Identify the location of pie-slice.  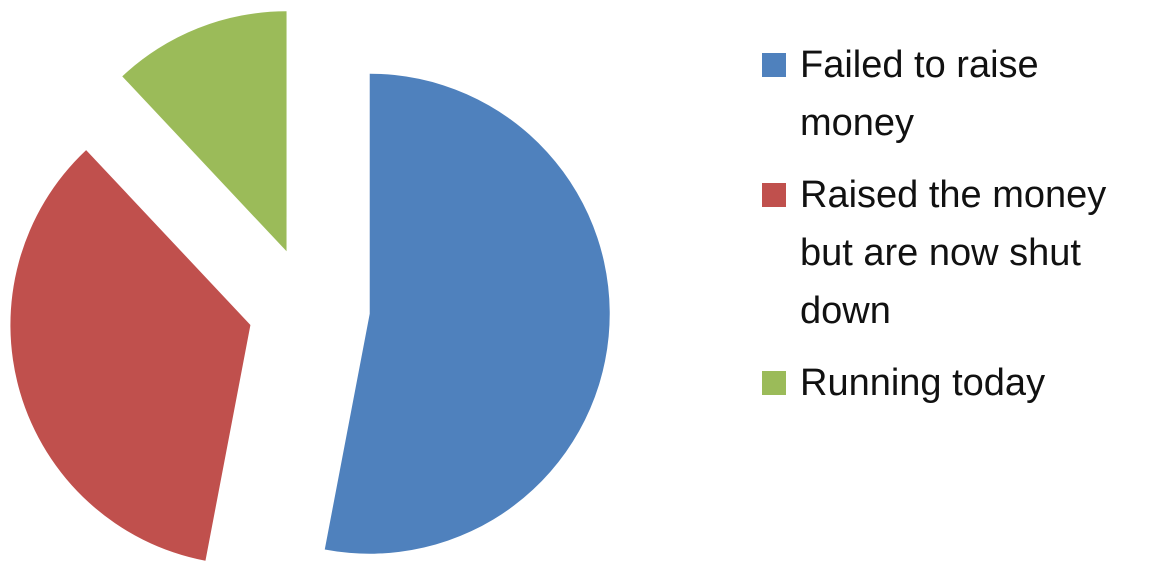
(204, 131).